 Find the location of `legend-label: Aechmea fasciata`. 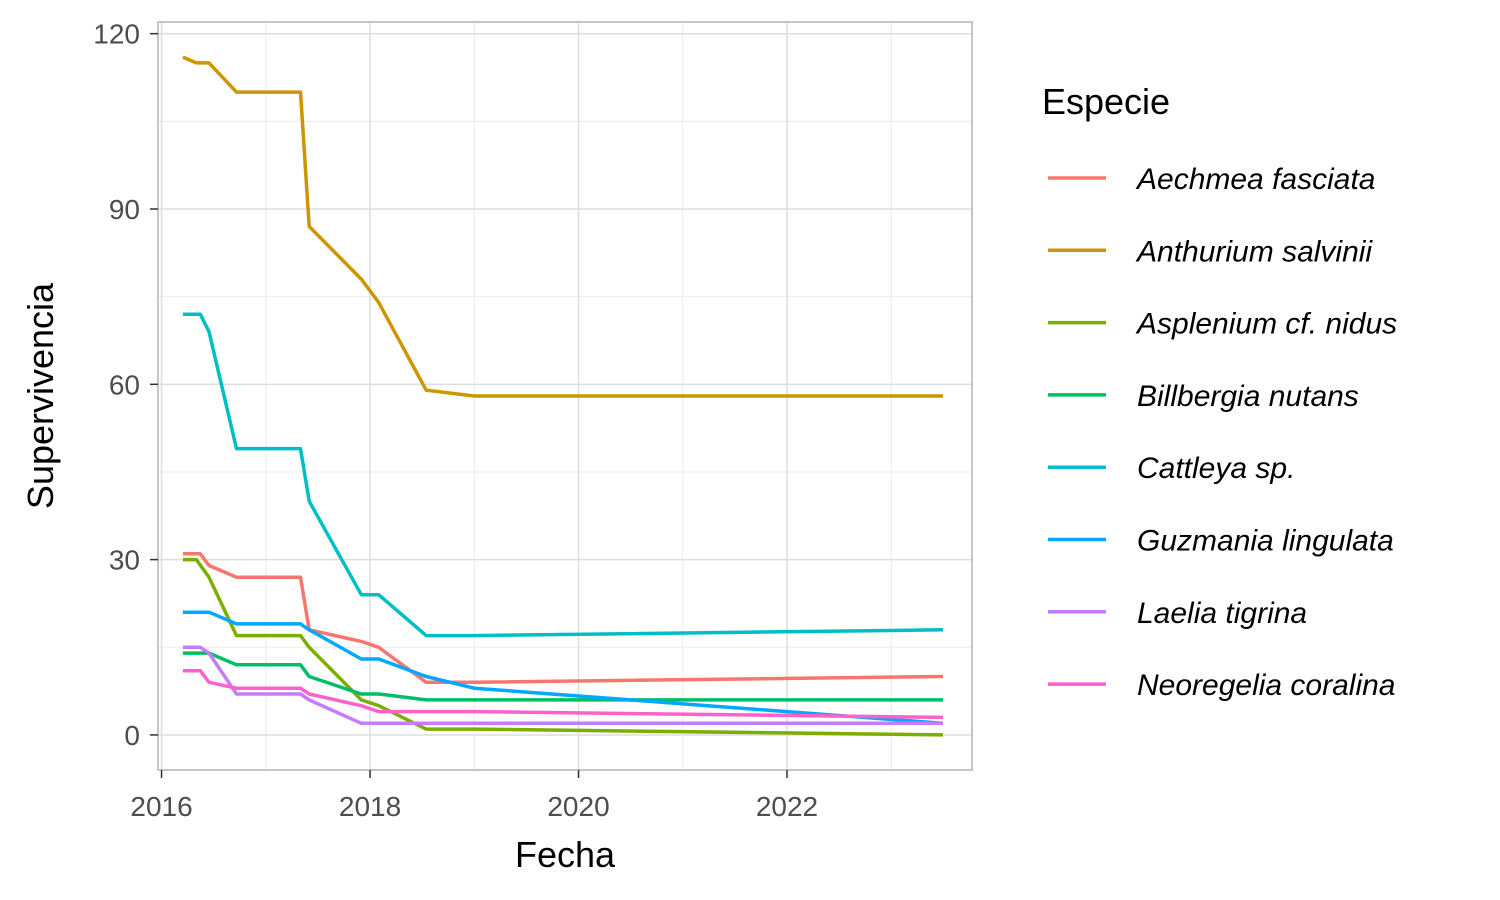

legend-label: Aechmea fasciata is located at coordinates (1255, 179).